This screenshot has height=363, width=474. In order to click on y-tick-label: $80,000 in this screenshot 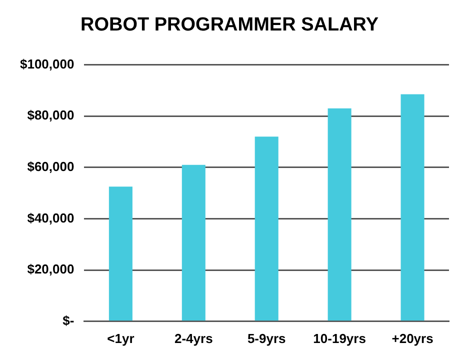, I will do `click(50, 115)`.